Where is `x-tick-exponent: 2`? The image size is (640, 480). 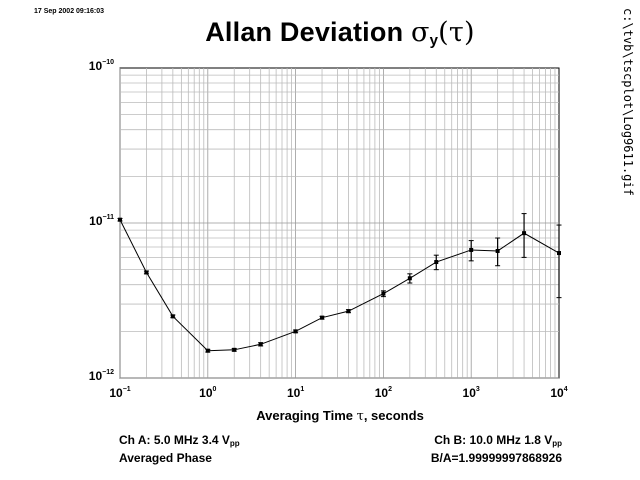 x-tick-exponent: 2 is located at coordinates (390, 389).